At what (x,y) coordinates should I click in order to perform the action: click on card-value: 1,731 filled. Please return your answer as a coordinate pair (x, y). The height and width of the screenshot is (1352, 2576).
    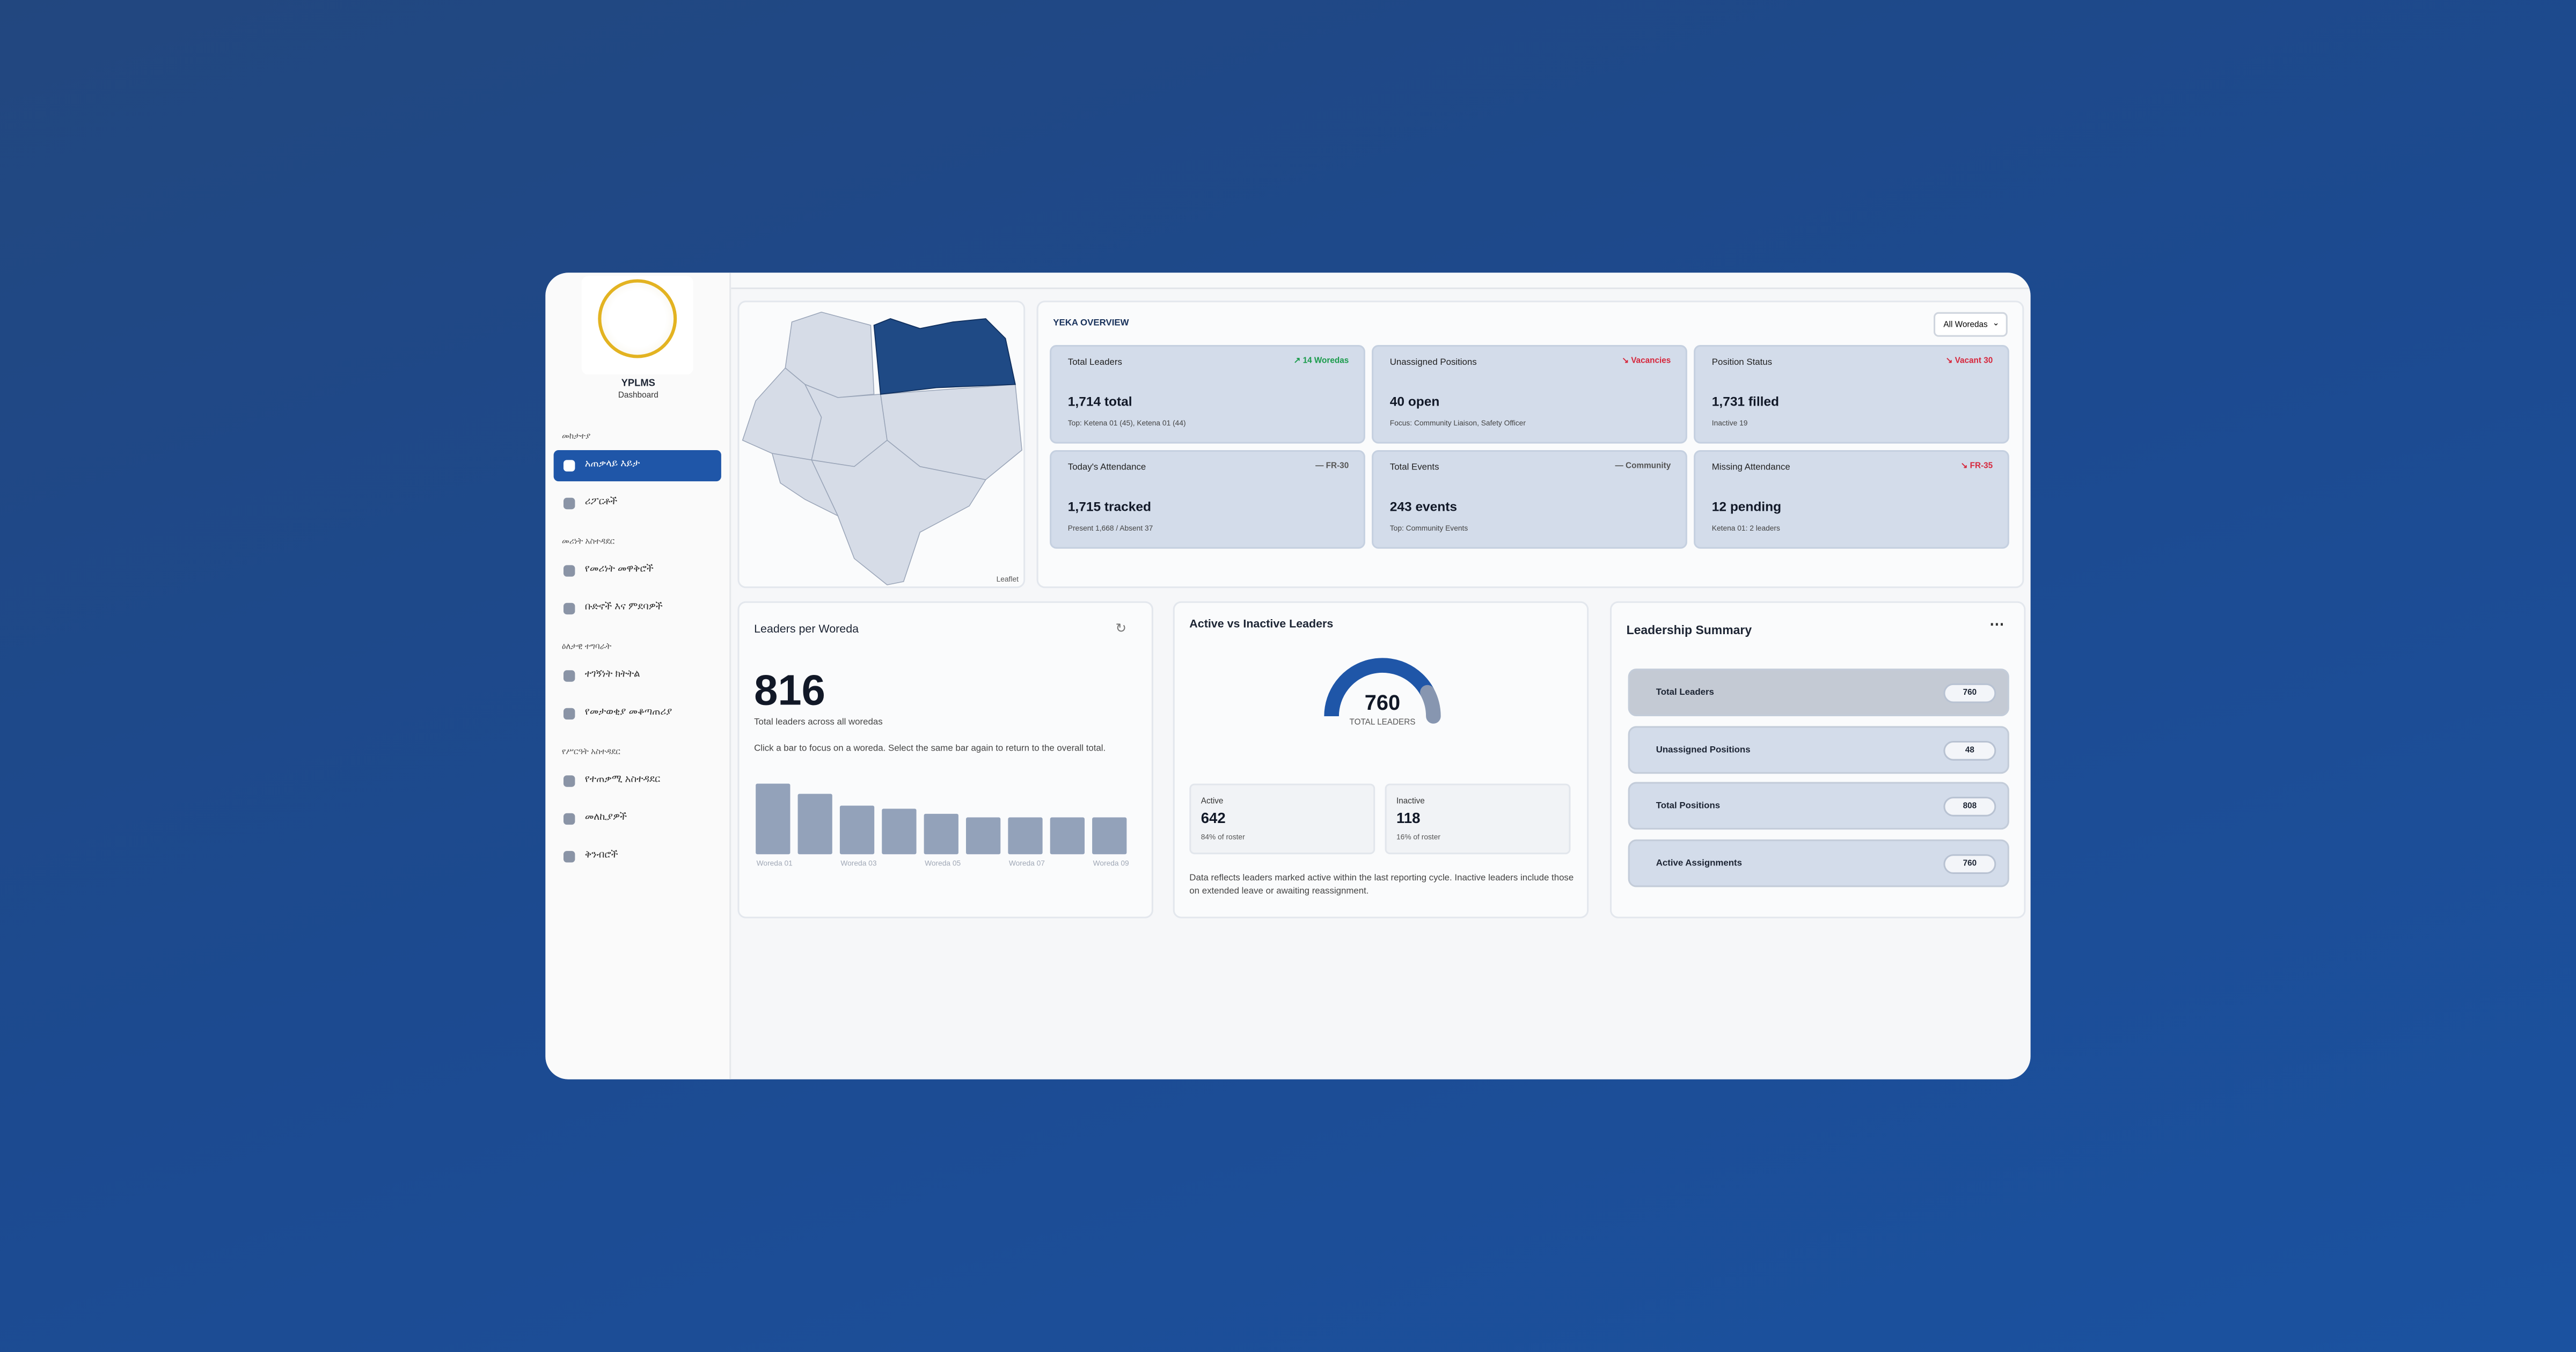
    Looking at the image, I should click on (1745, 401).